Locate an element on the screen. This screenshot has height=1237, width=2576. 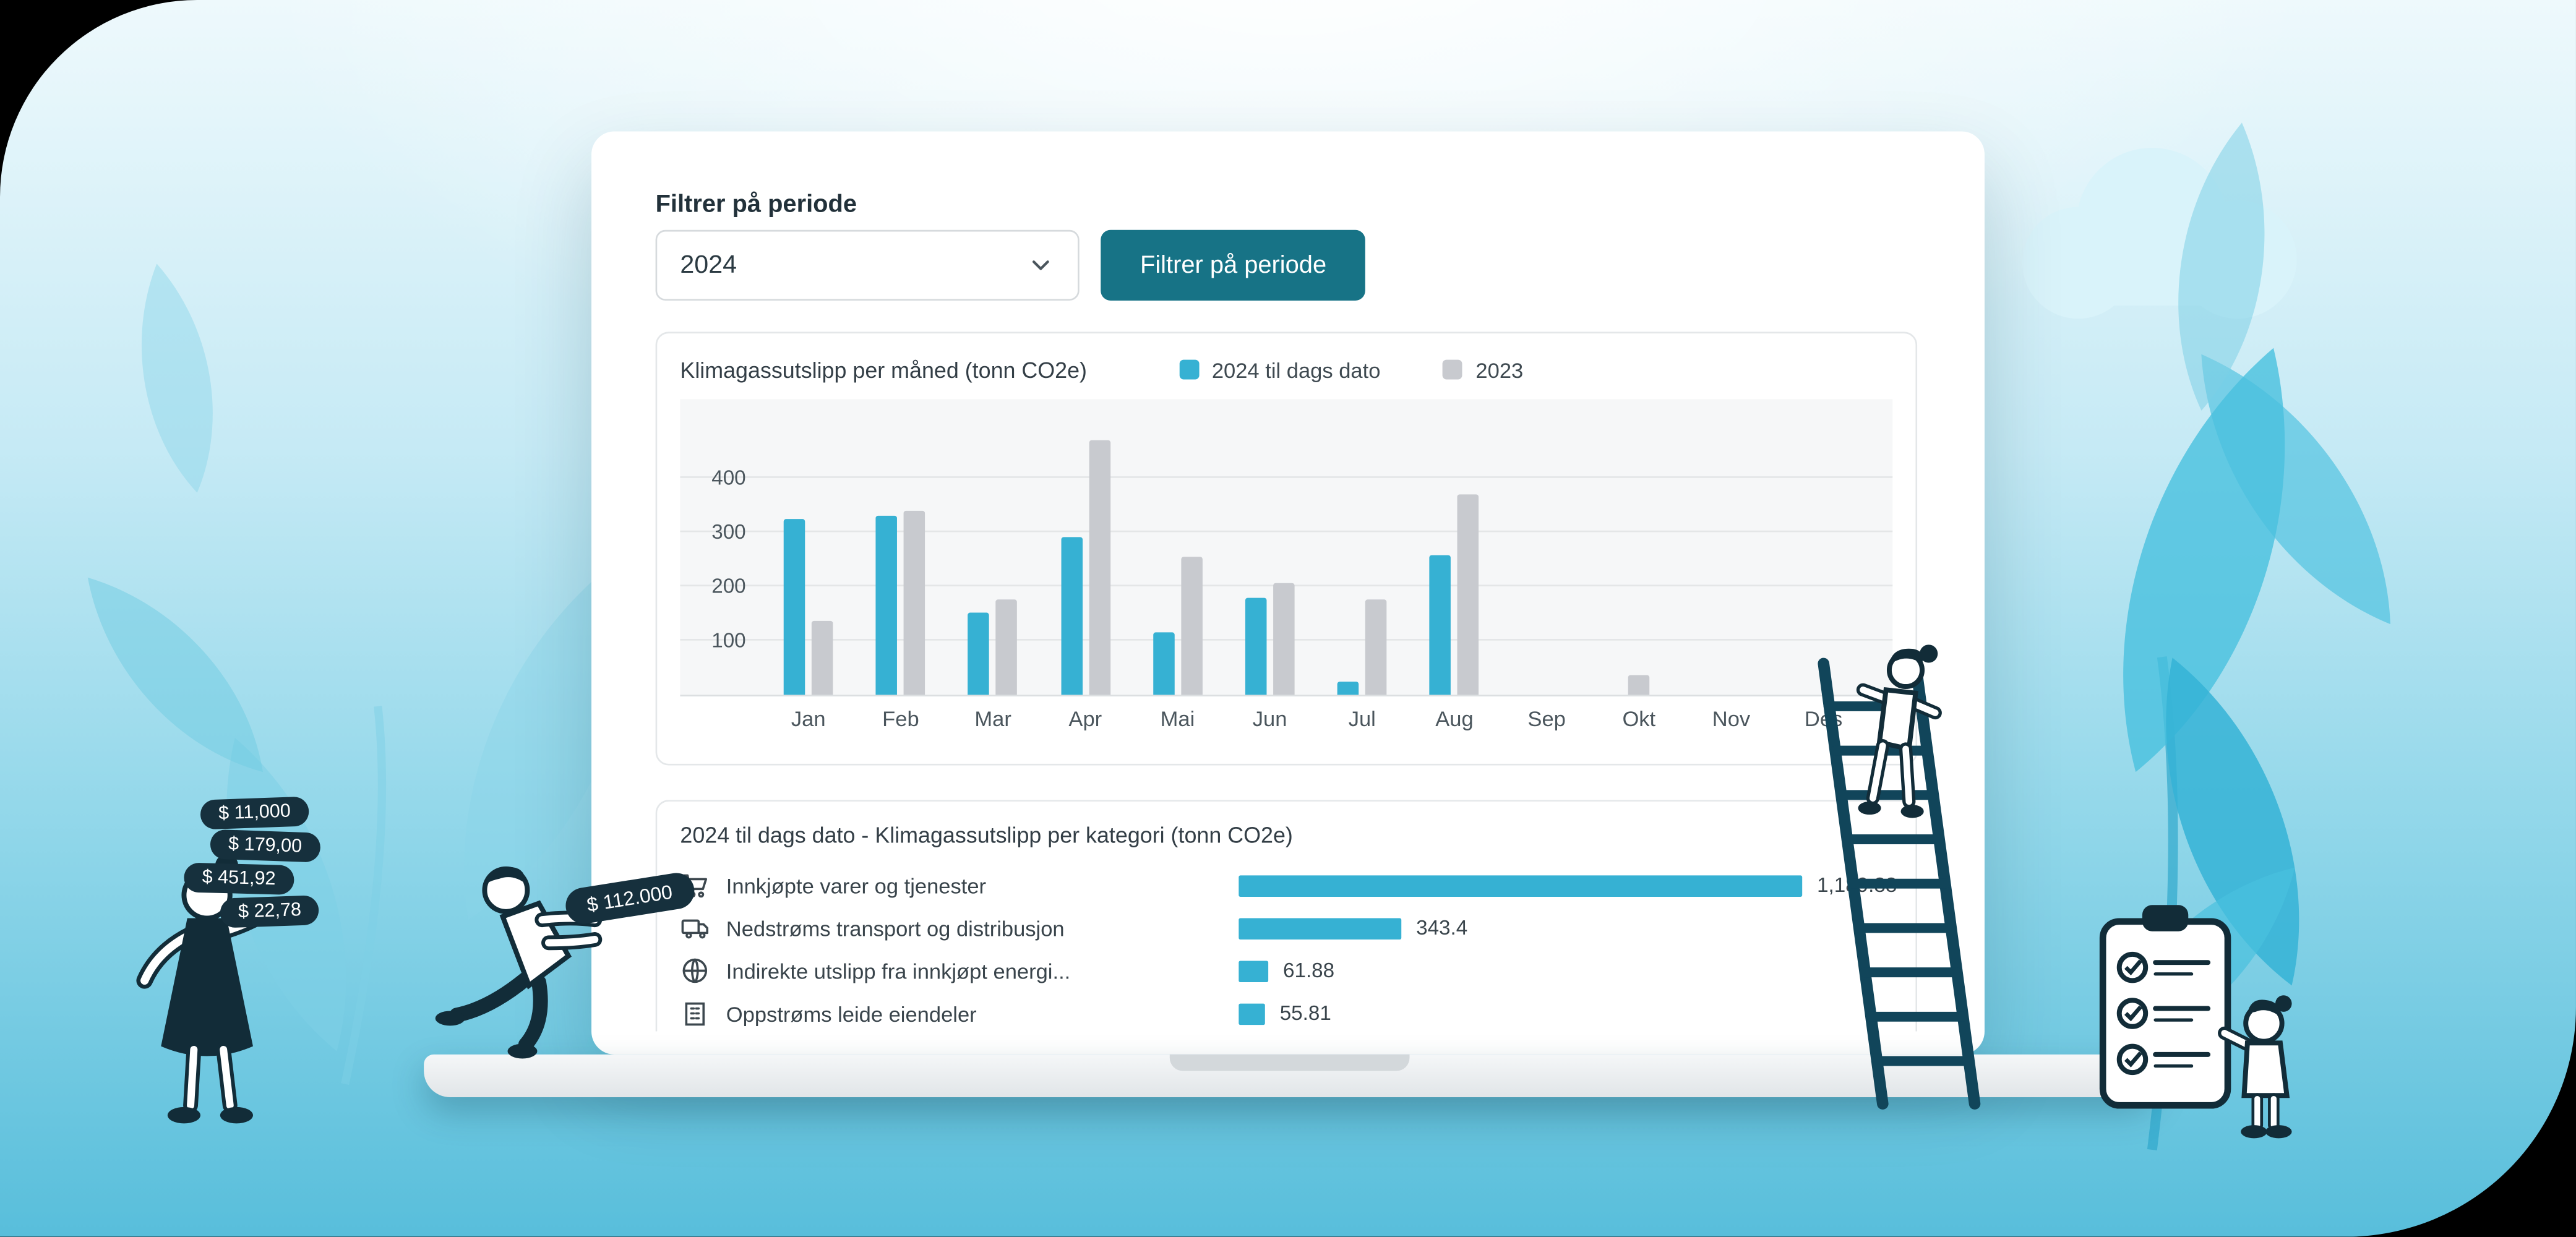
x-tick-Mar: Mar is located at coordinates (992, 719).